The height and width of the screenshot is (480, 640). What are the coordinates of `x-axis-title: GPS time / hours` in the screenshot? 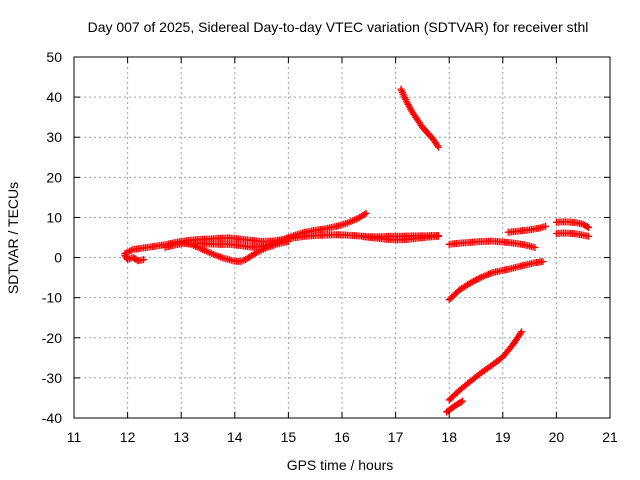 It's located at (340, 465).